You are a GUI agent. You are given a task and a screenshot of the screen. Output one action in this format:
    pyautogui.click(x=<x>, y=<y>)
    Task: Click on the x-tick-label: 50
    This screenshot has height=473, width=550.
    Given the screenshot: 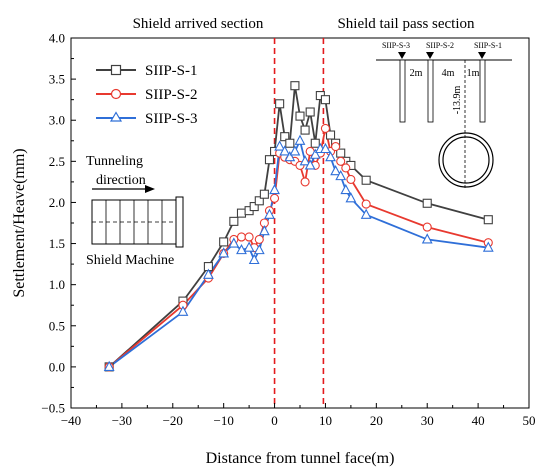 What is the action you would take?
    pyautogui.click(x=529, y=420)
    